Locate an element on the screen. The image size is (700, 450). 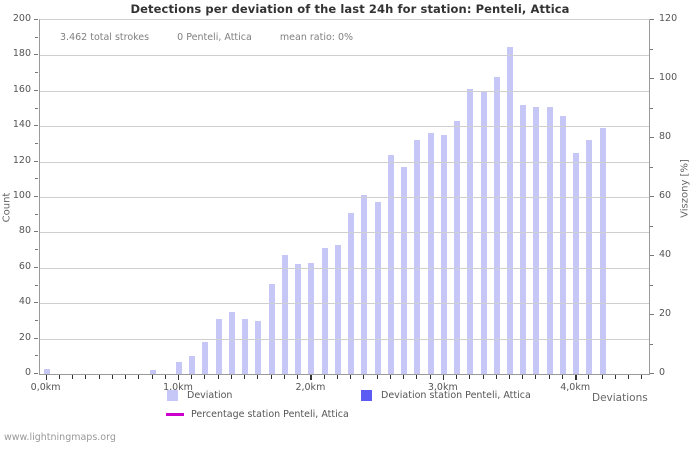
y-axis-left-tick-label: 100 is located at coordinates (21, 195).